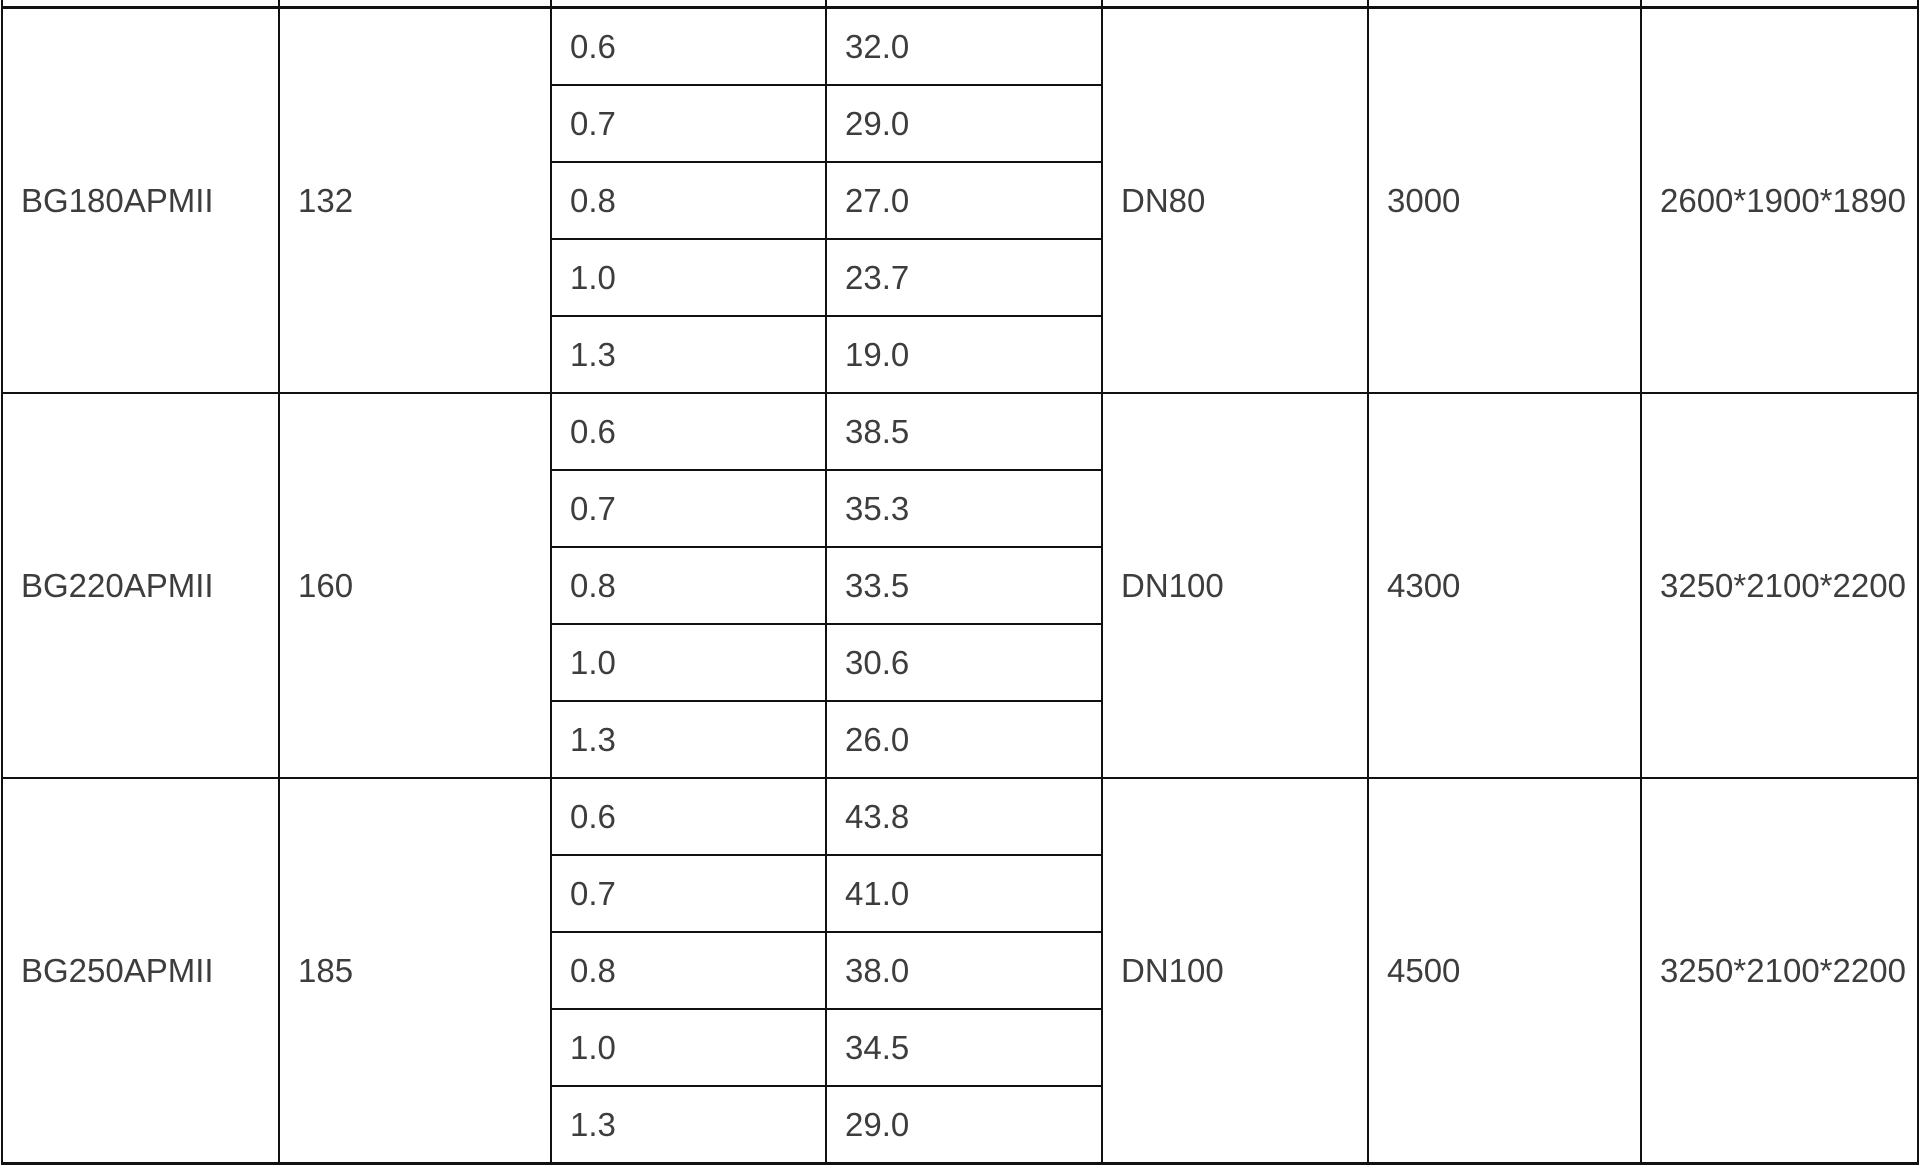 Image resolution: width=1920 pixels, height=1169 pixels. What do you see at coordinates (1779, 200) in the screenshot?
I see `dimensions-cell: 2600*1900*1890` at bounding box center [1779, 200].